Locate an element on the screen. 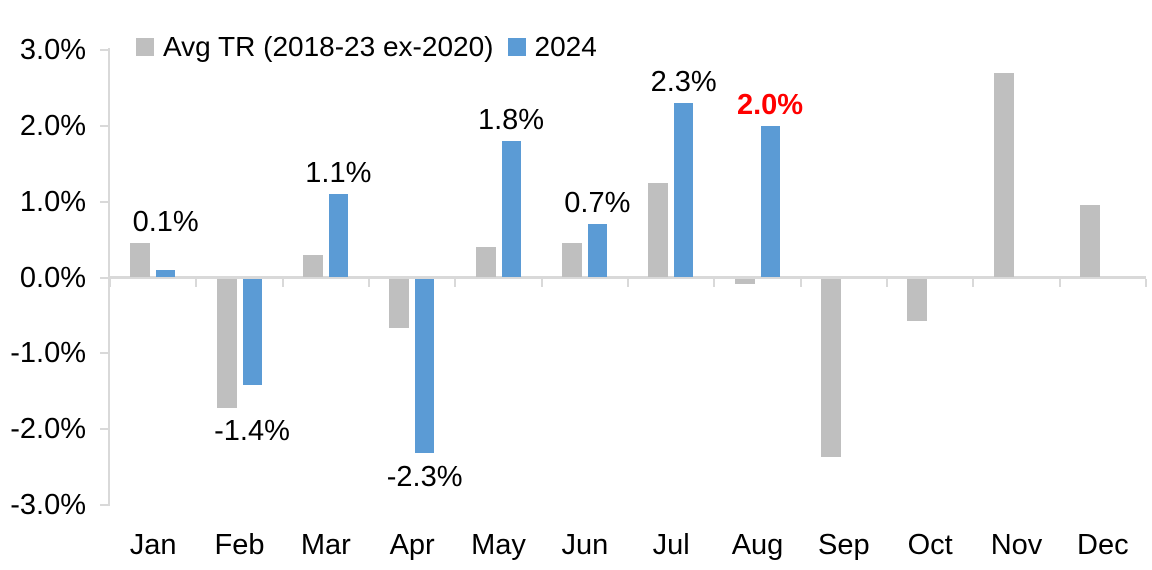 Image resolution: width=1152 pixels, height=570 pixels. data-label-aug: 2.0% is located at coordinates (770, 104).